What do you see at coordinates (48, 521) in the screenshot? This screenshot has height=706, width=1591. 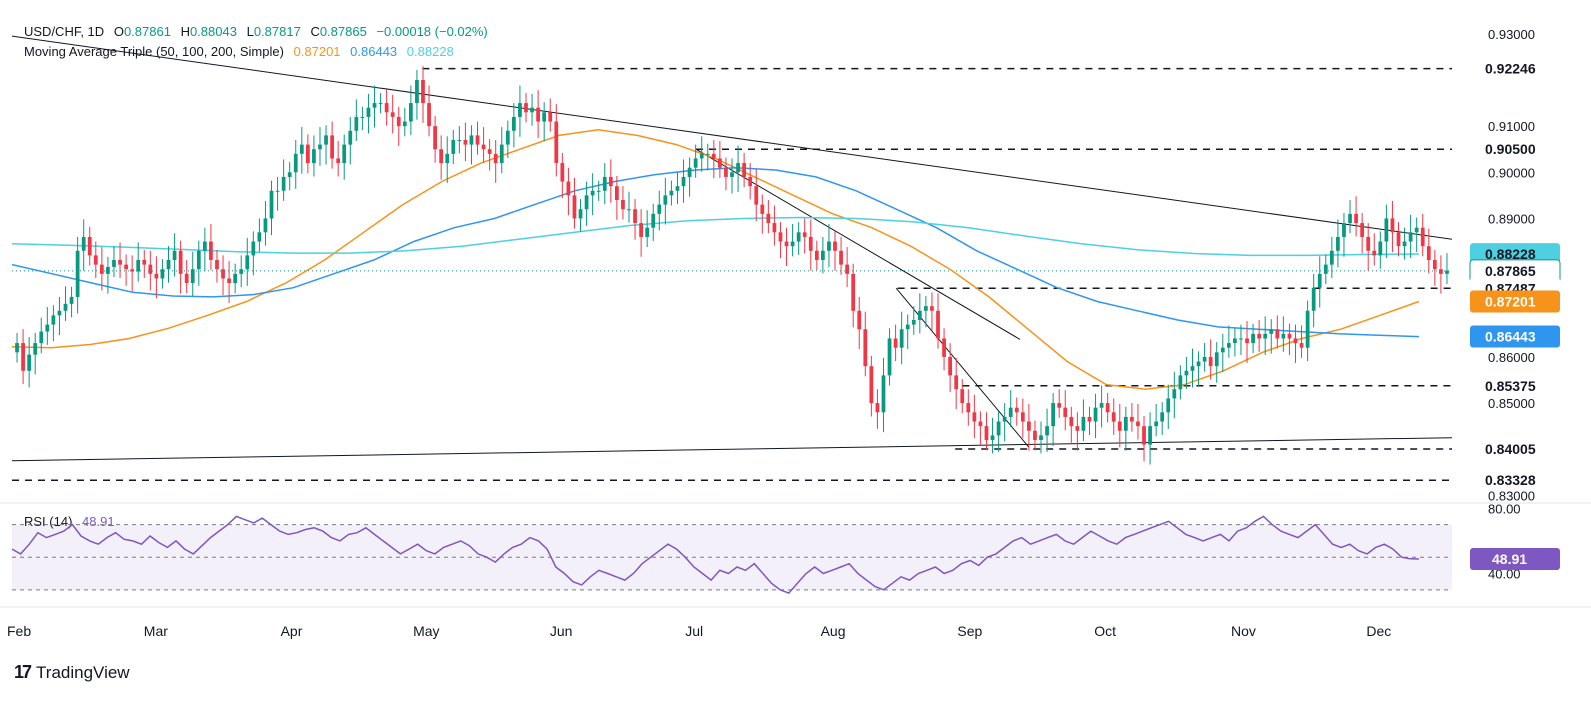 I see `rsi-label: RSI (14)` at bounding box center [48, 521].